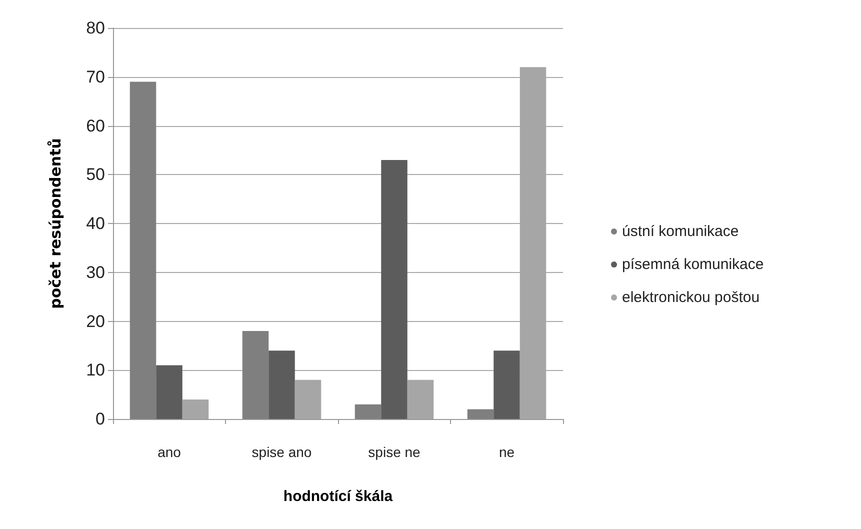  Describe the element at coordinates (282, 452) in the screenshot. I see `x-tick-label: spise ano` at that location.